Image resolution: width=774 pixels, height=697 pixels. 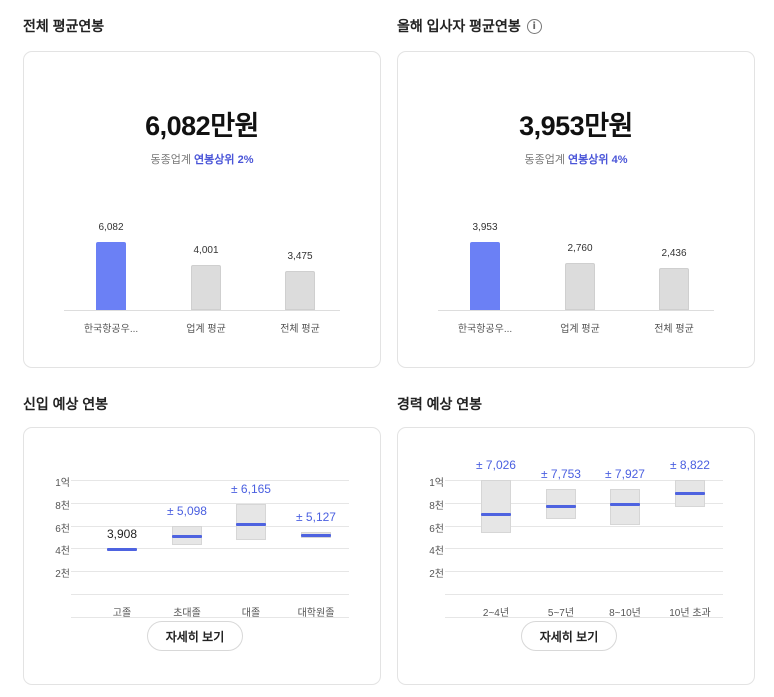 I want to click on new-hire-salary-bar-chart: 3,953 한국항공우... 2,760 업계 평균 2,436 전체 평균, so click(x=576, y=287).